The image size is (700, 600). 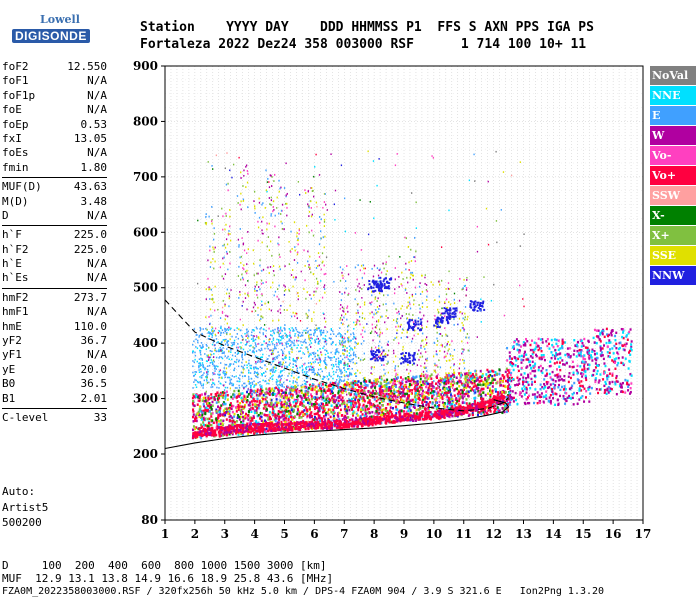 I want to click on y-tick-label: 600, so click(x=145, y=232).